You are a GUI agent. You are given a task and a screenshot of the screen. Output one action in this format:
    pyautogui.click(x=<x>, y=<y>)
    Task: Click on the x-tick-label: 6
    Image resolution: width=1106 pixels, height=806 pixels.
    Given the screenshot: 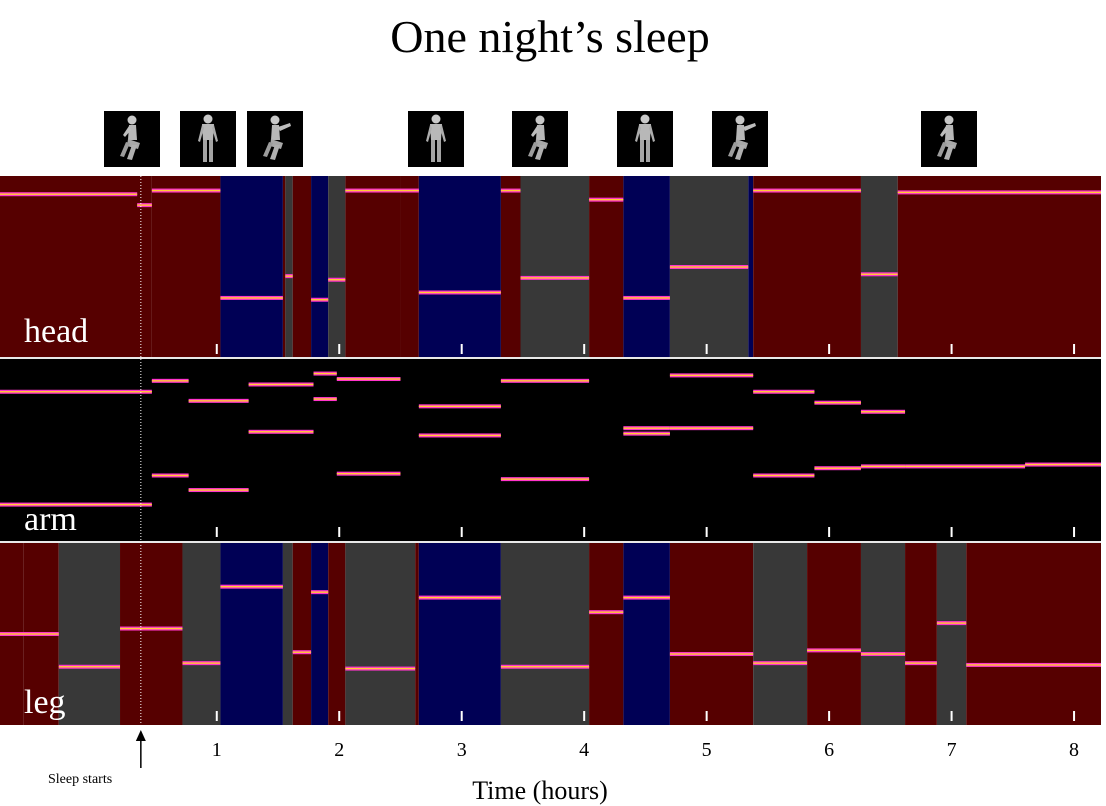 What is the action you would take?
    pyautogui.click(x=829, y=750)
    